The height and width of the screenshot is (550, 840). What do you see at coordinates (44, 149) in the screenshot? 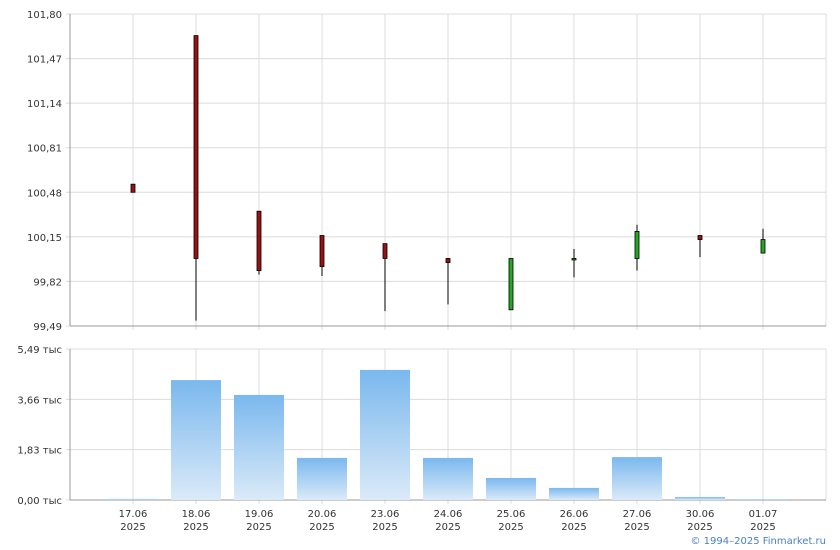
I see `y-tick-label: 100,81` at bounding box center [44, 149].